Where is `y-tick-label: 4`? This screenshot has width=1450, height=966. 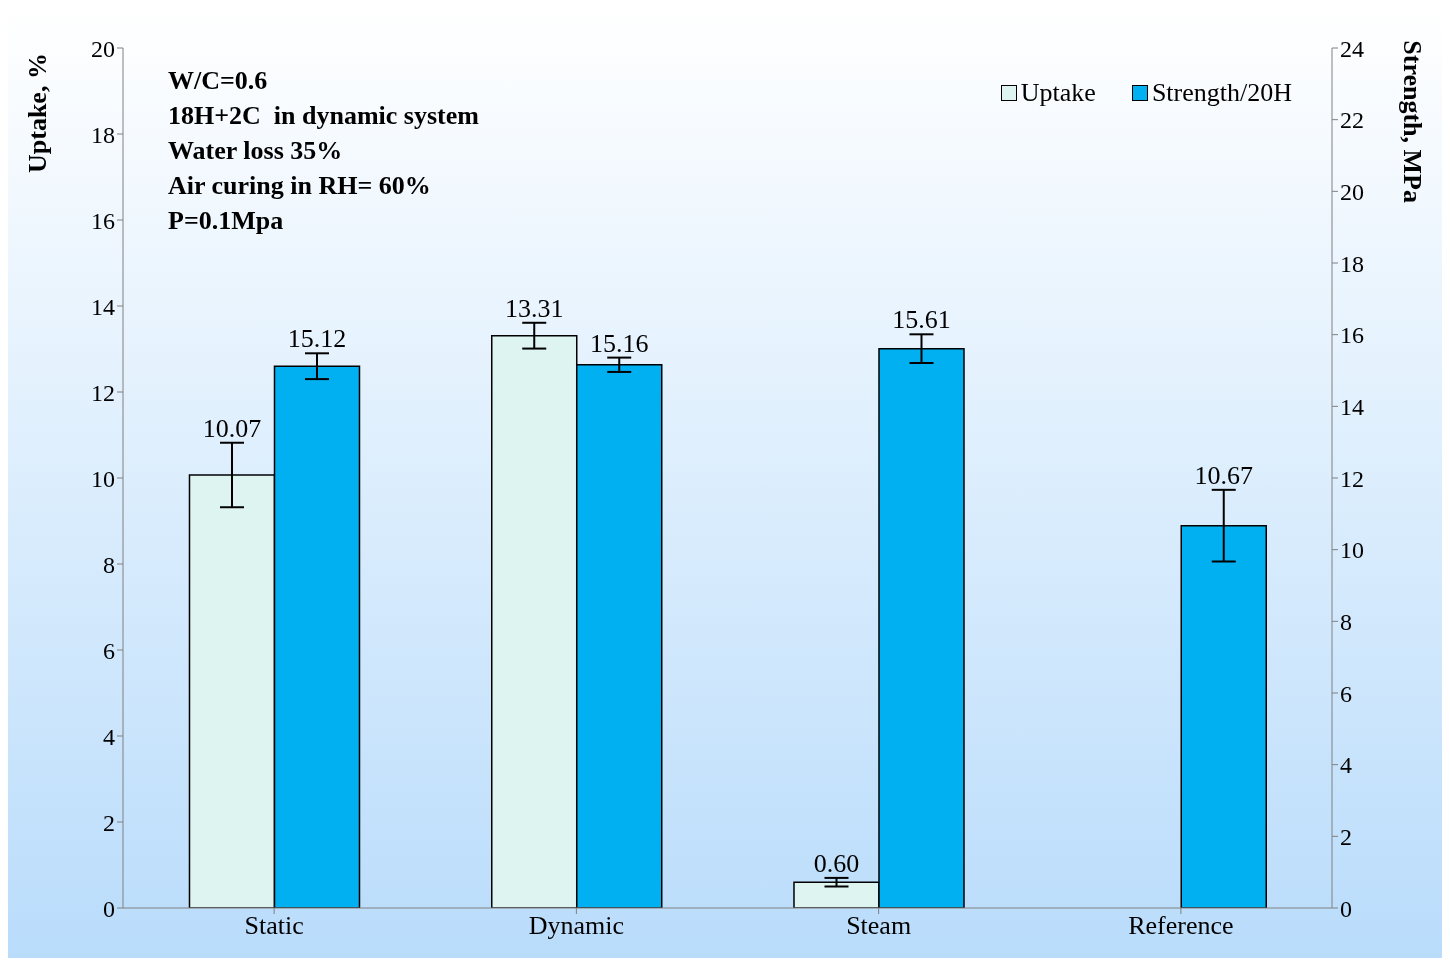
y-tick-label: 4 is located at coordinates (109, 736).